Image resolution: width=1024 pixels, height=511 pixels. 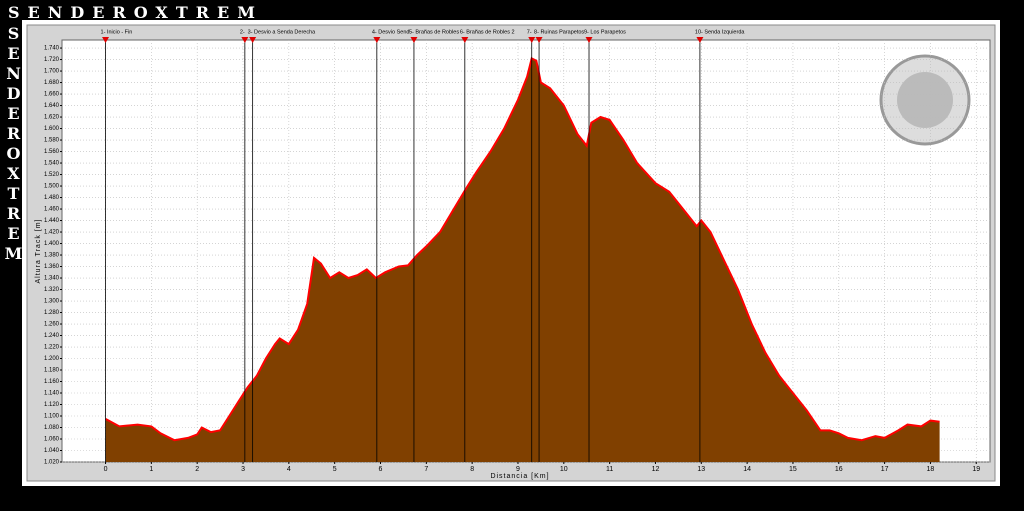 What do you see at coordinates (52, 233) in the screenshot?
I see `y-tick-label: 1.420` at bounding box center [52, 233].